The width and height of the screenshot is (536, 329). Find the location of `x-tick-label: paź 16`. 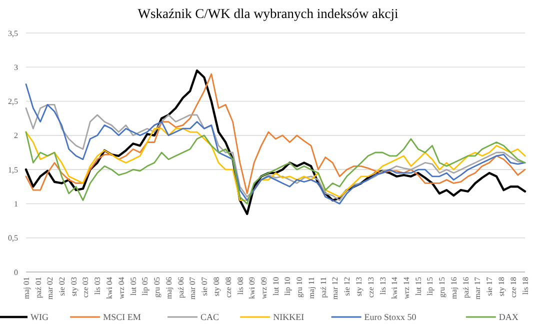

x-tick-label: paź 16 is located at coordinates (465, 287).